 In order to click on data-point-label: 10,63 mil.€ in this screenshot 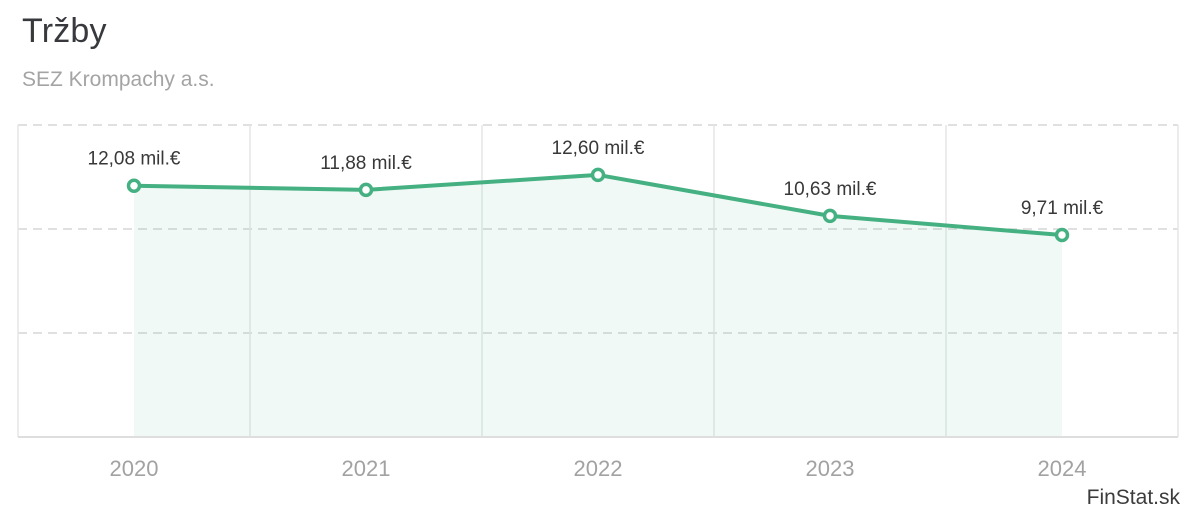, I will do `click(830, 189)`.